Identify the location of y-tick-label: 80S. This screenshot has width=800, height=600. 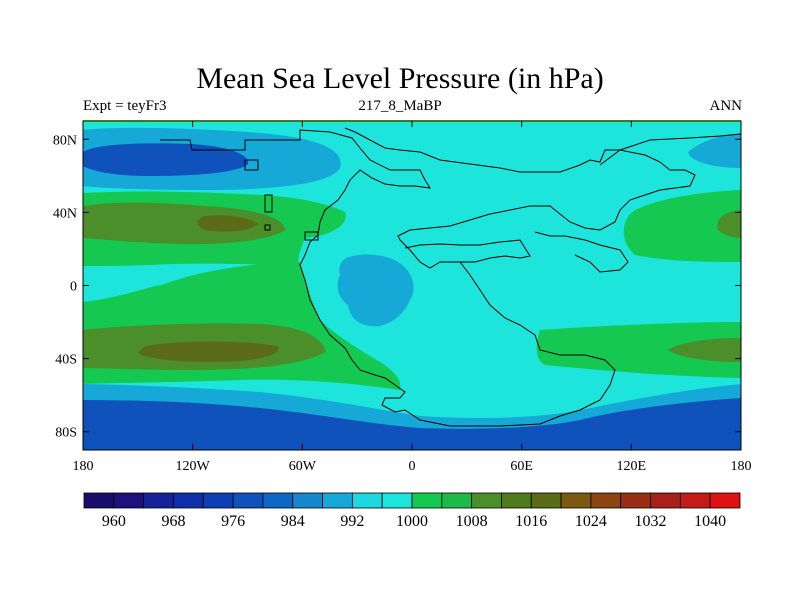
(66, 433).